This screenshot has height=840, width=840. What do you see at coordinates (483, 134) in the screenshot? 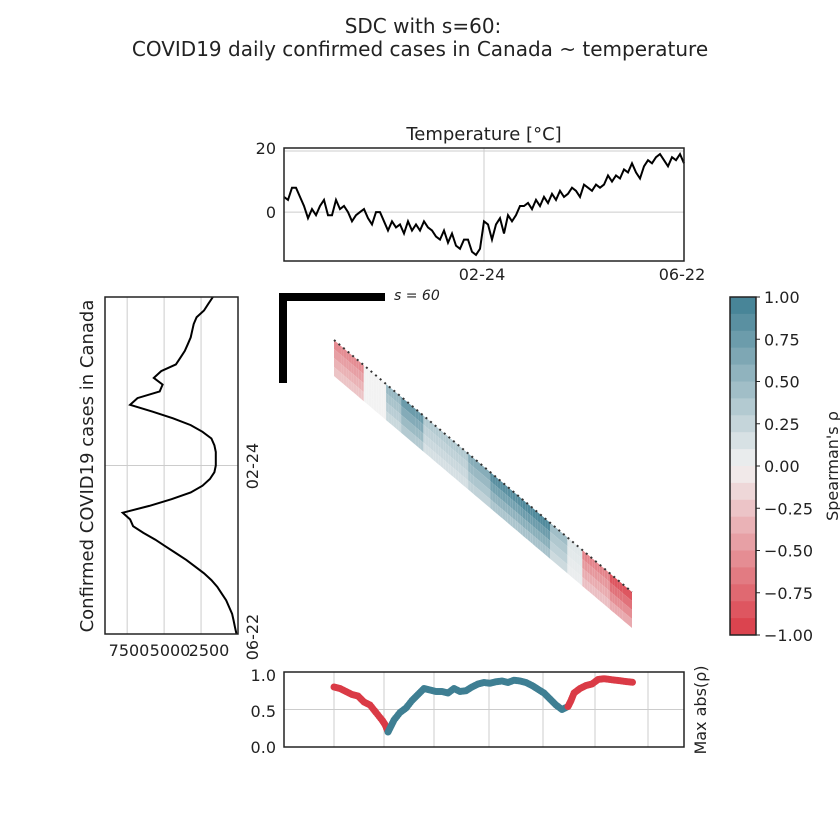
I see `temperature-title: Temperature [°C]` at bounding box center [483, 134].